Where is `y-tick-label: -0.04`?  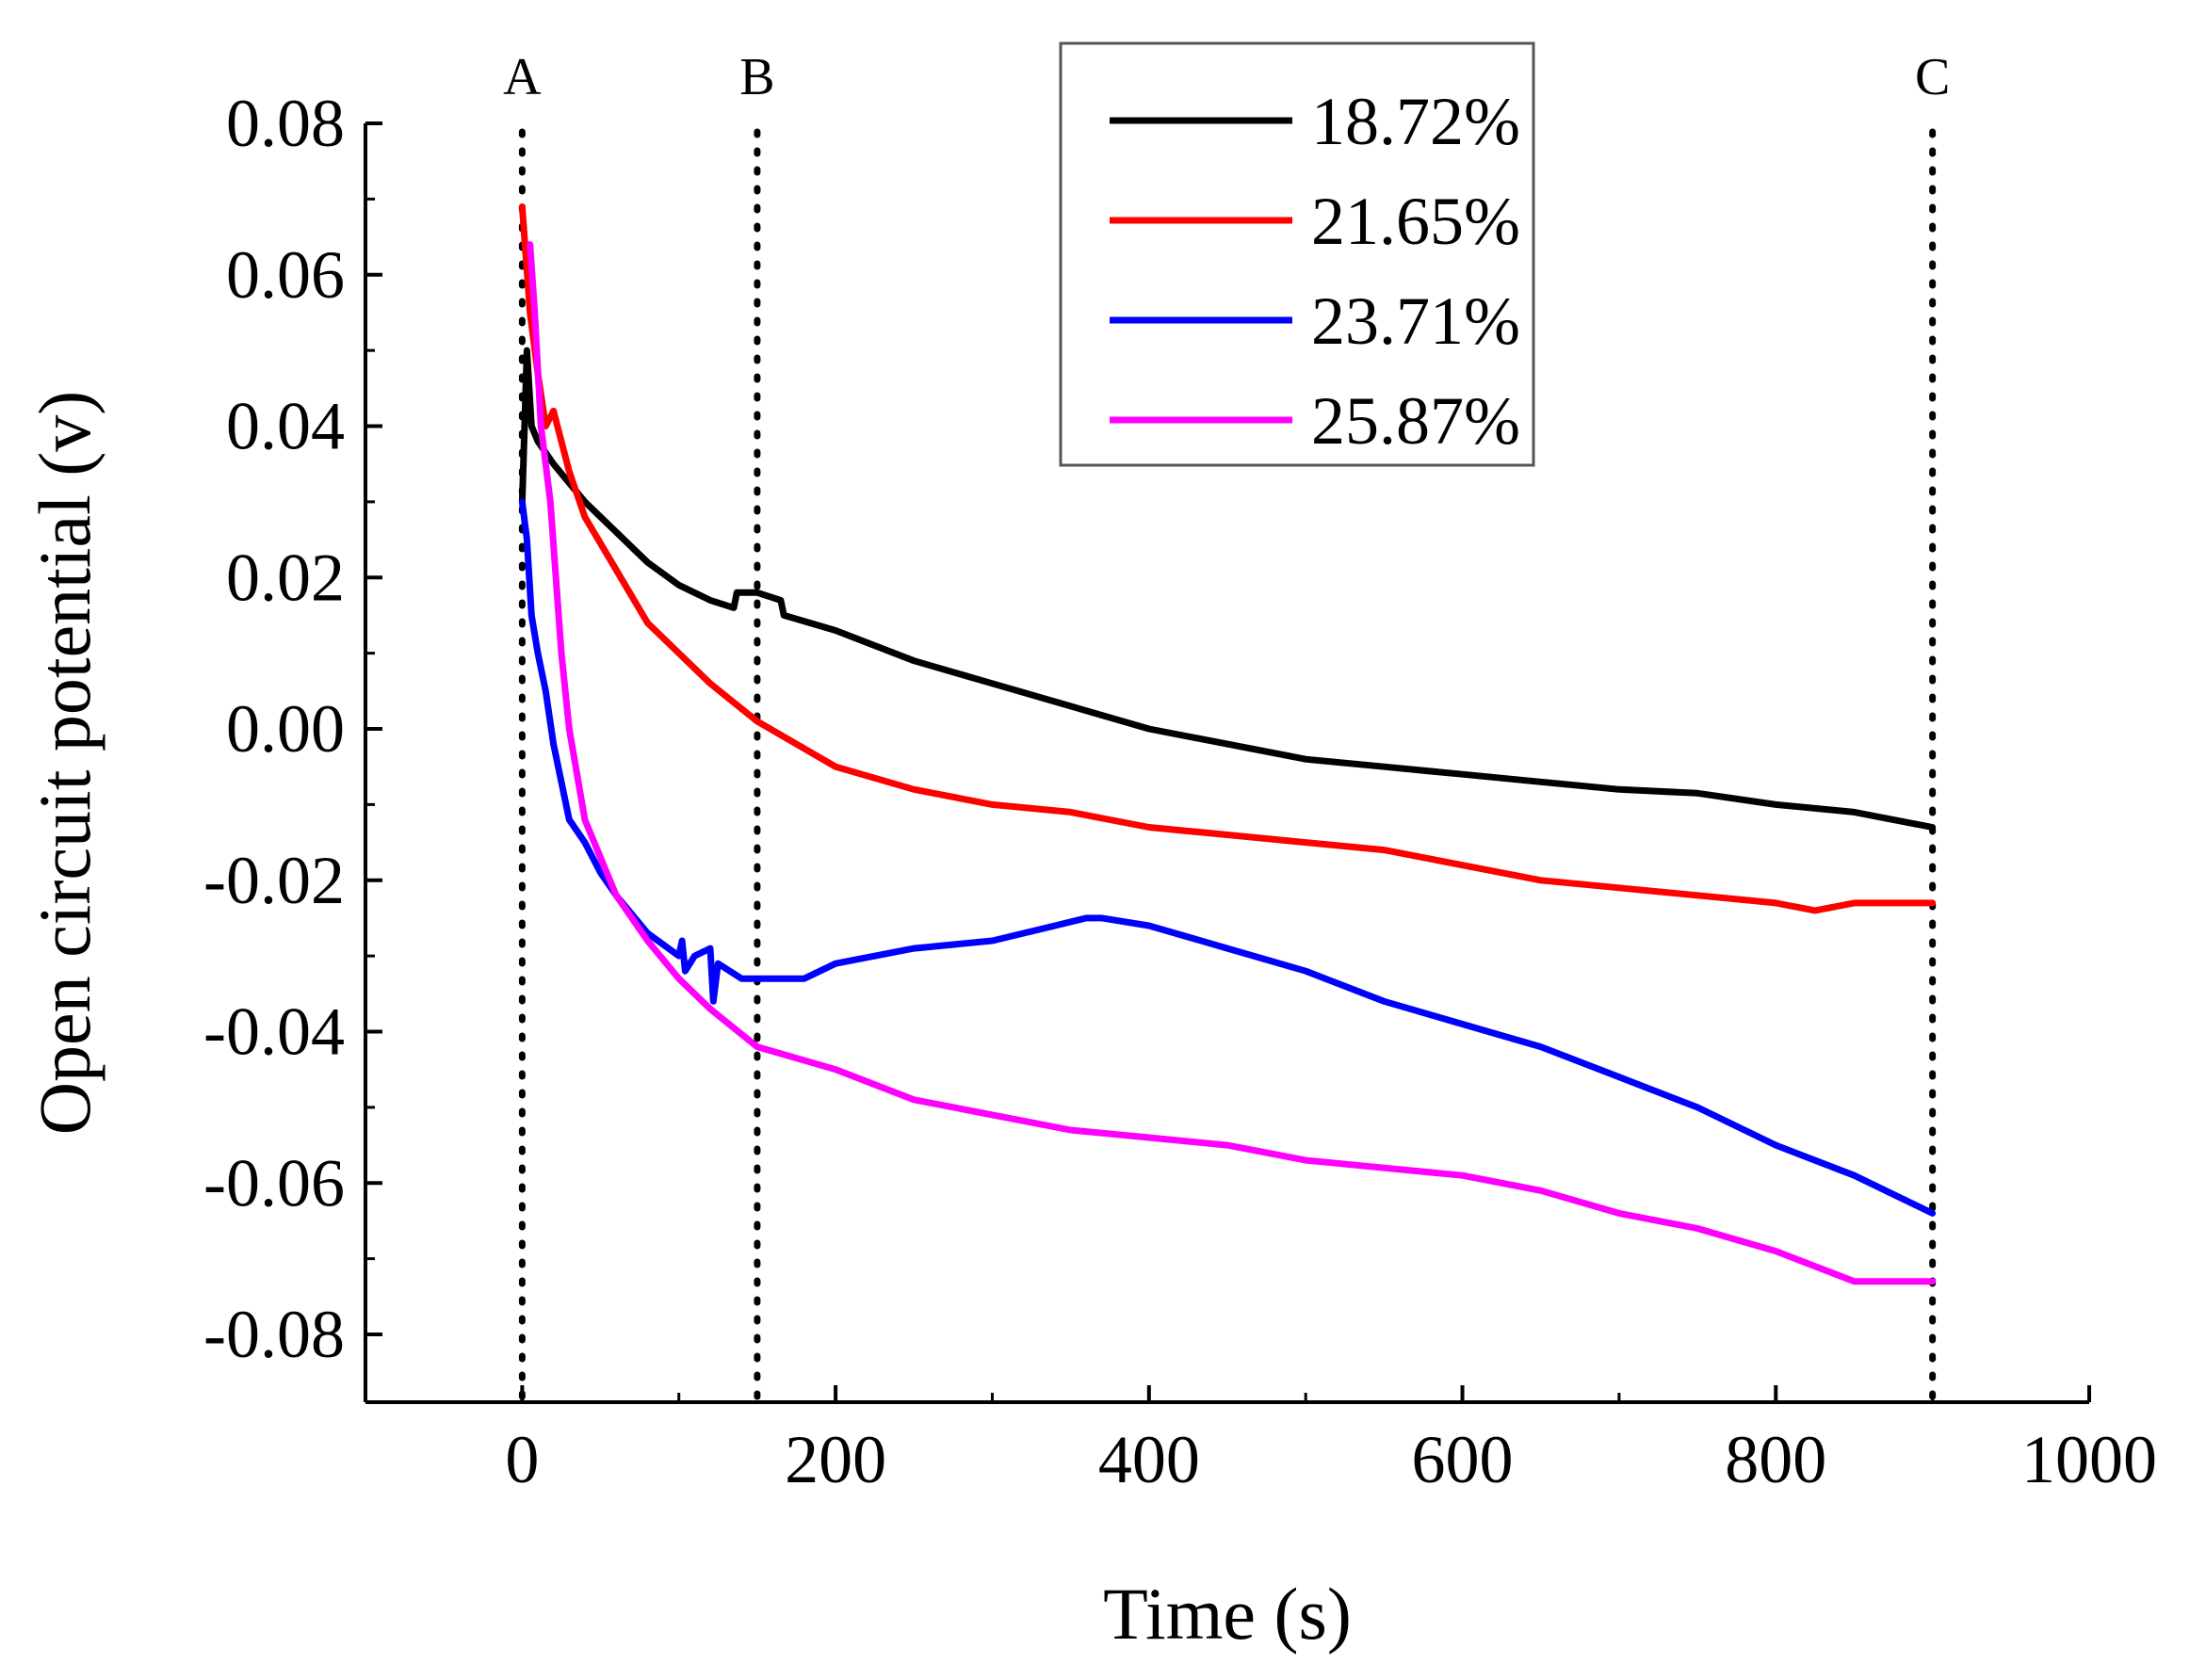 y-tick-label: -0.04 is located at coordinates (274, 1032).